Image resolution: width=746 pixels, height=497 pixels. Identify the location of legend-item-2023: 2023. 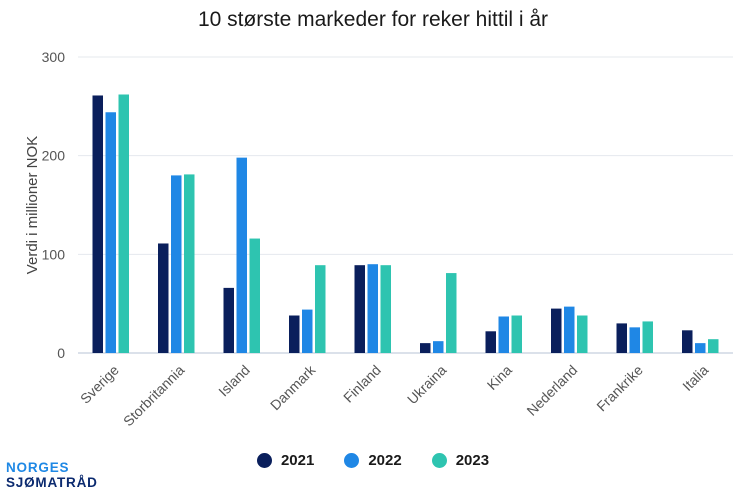
(460, 460).